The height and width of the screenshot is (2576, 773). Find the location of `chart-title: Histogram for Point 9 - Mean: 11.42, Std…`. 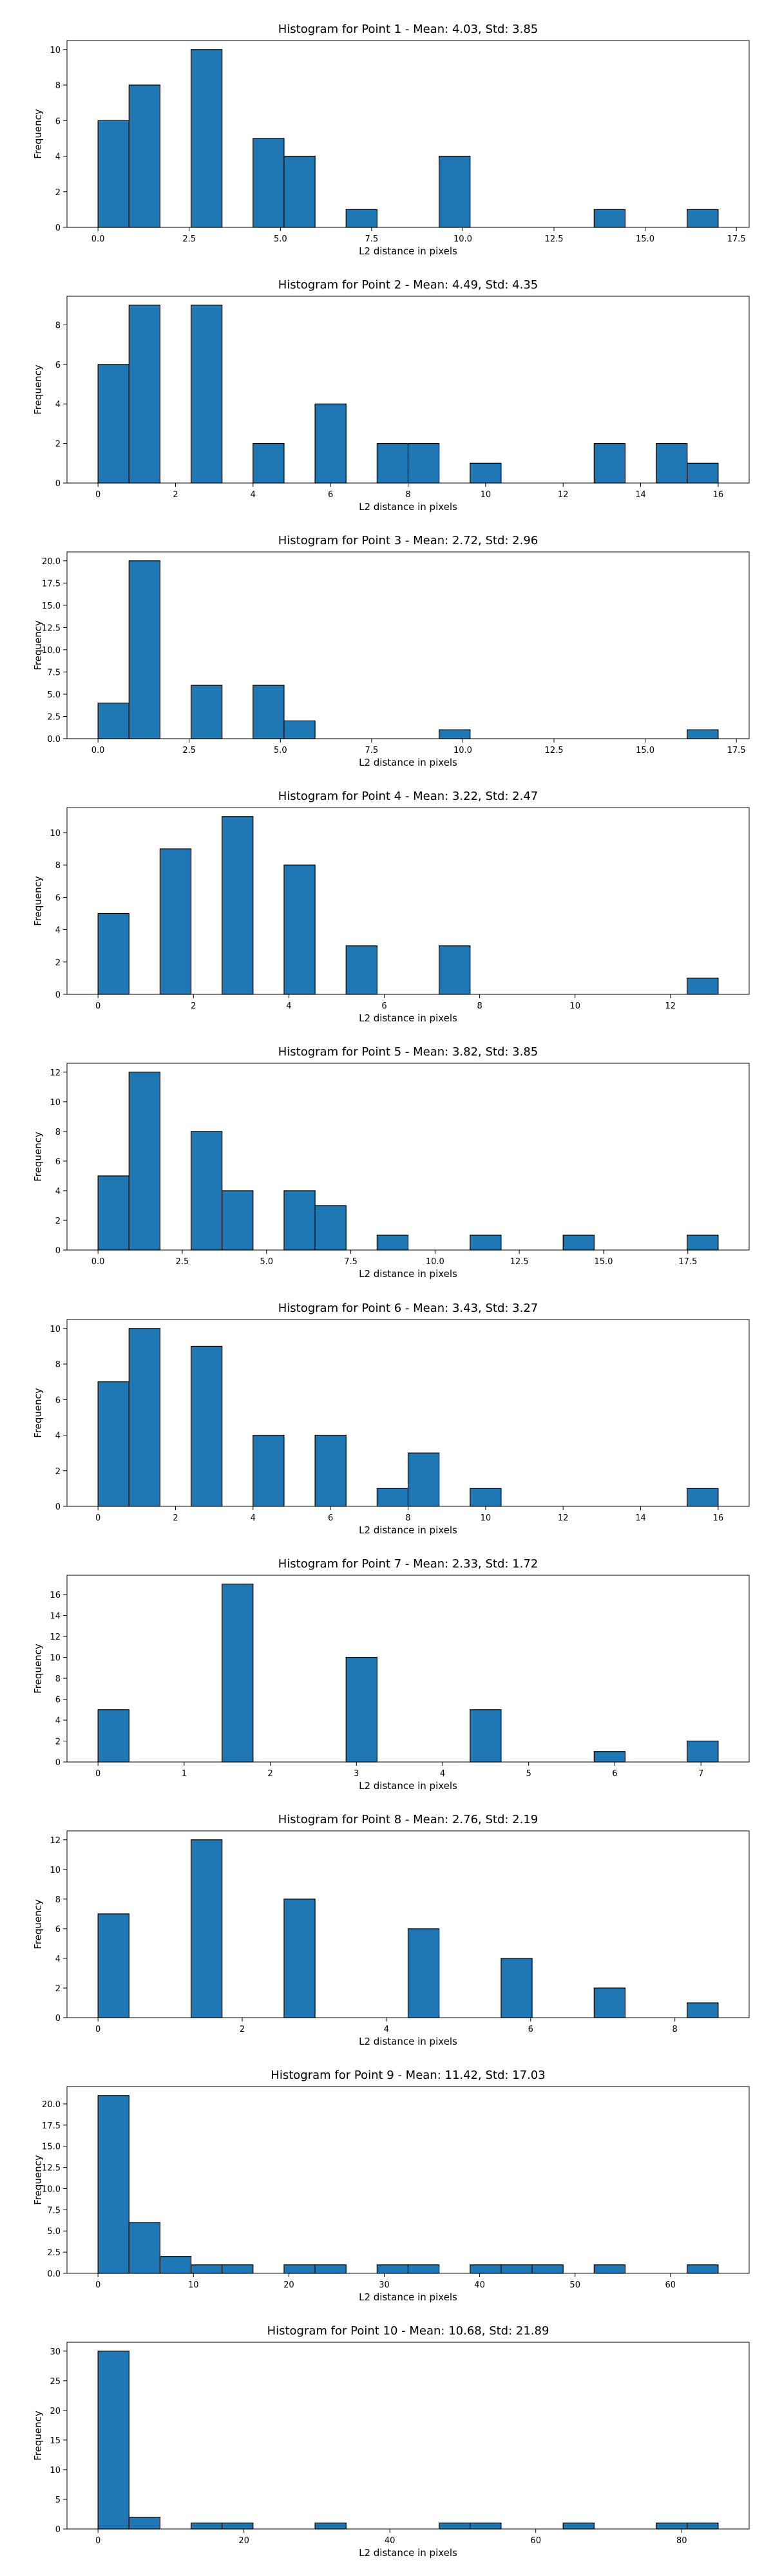

chart-title: Histogram for Point 9 - Mean: 11.42, Std… is located at coordinates (408, 2075).